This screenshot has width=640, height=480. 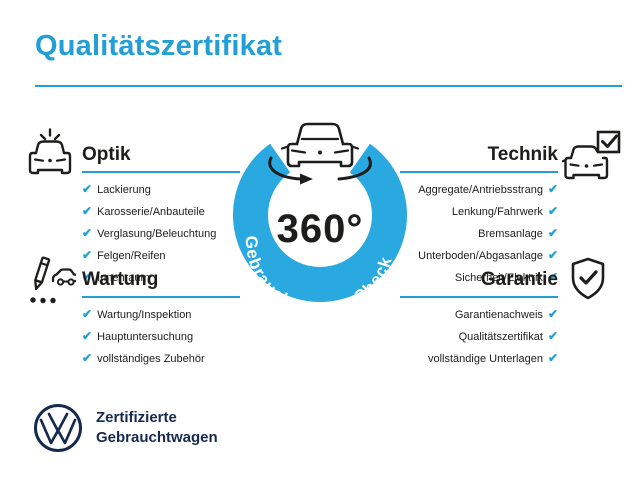 I want to click on brand-text: Zertifizierte Gebrauchtwagen, so click(x=157, y=428).